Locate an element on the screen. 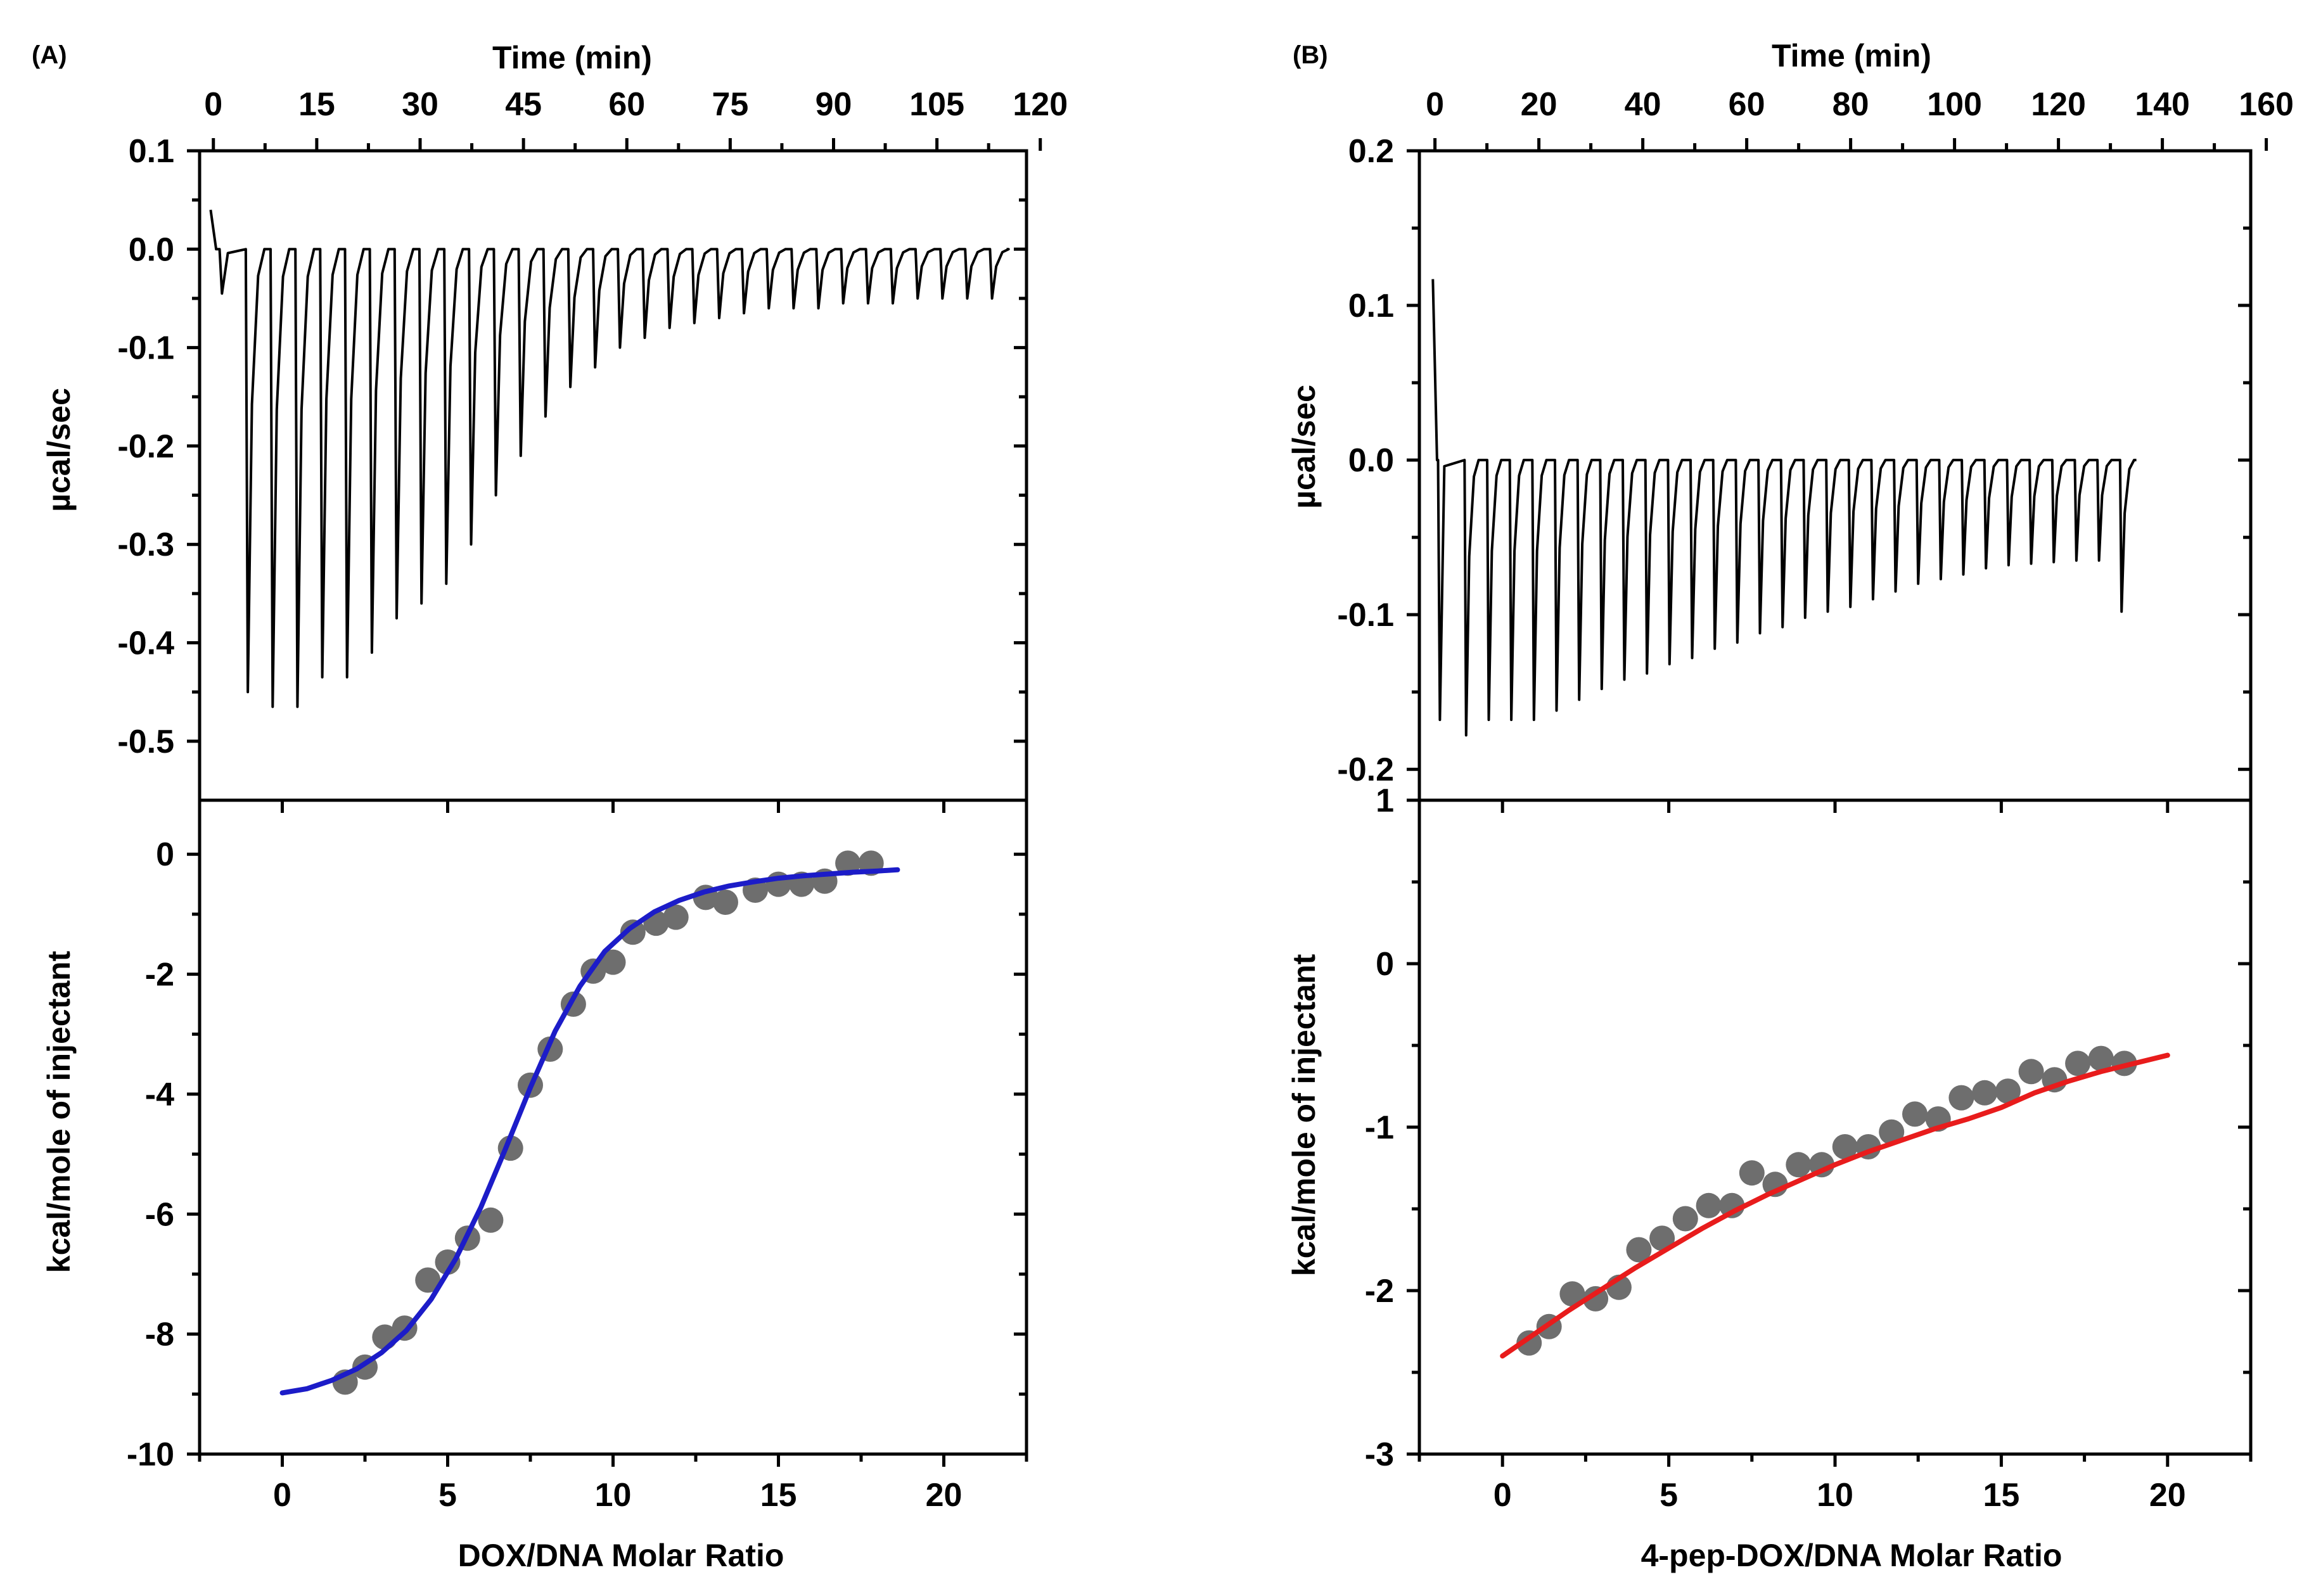  panel-b-bottom-y-tick-label: -2 is located at coordinates (1379, 1291).